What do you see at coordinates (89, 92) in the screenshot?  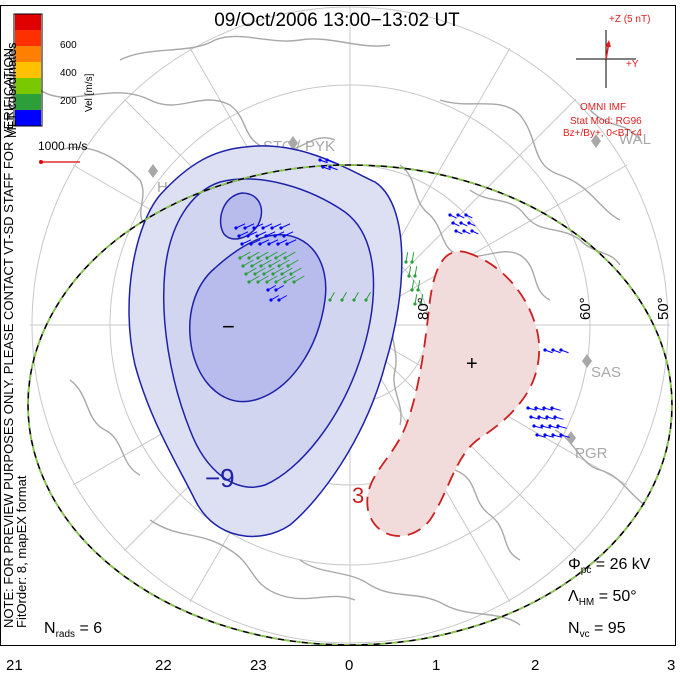 I see `colorbar-label: Vel [m/s]` at bounding box center [89, 92].